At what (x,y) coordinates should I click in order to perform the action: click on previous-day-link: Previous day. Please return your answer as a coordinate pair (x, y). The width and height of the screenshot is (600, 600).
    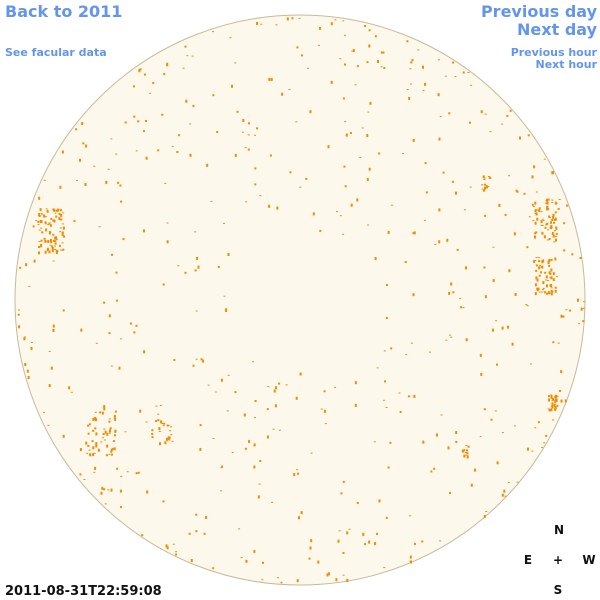
    Looking at the image, I should click on (539, 11).